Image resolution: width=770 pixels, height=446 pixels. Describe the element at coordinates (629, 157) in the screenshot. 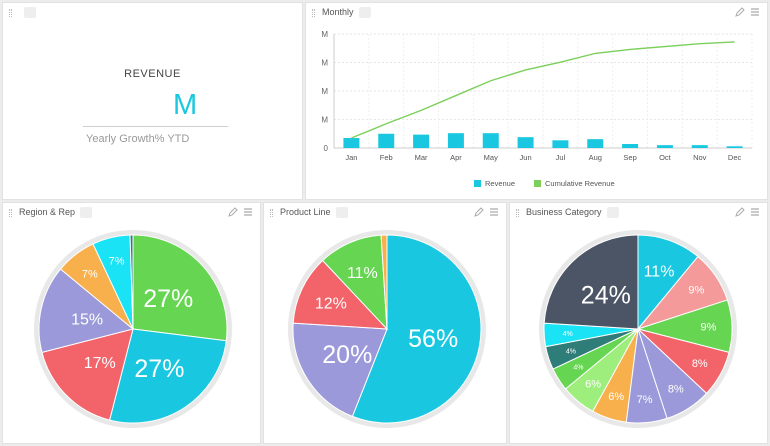

I see `x-tick-label: Sep` at that location.